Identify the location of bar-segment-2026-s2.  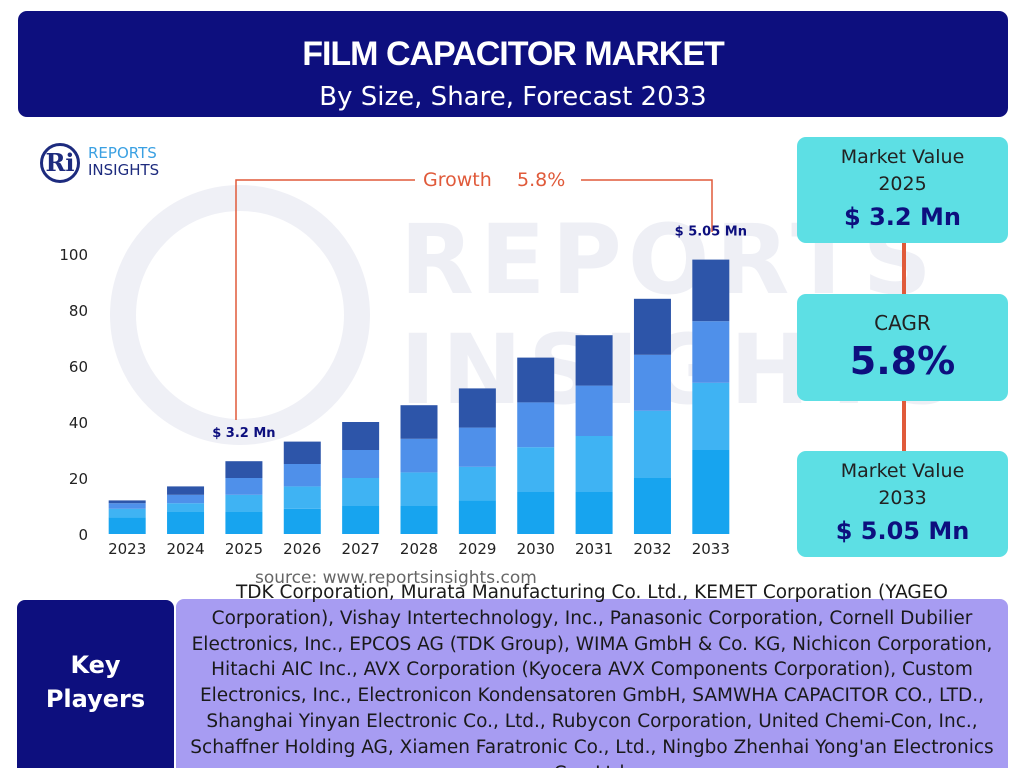
(302, 497).